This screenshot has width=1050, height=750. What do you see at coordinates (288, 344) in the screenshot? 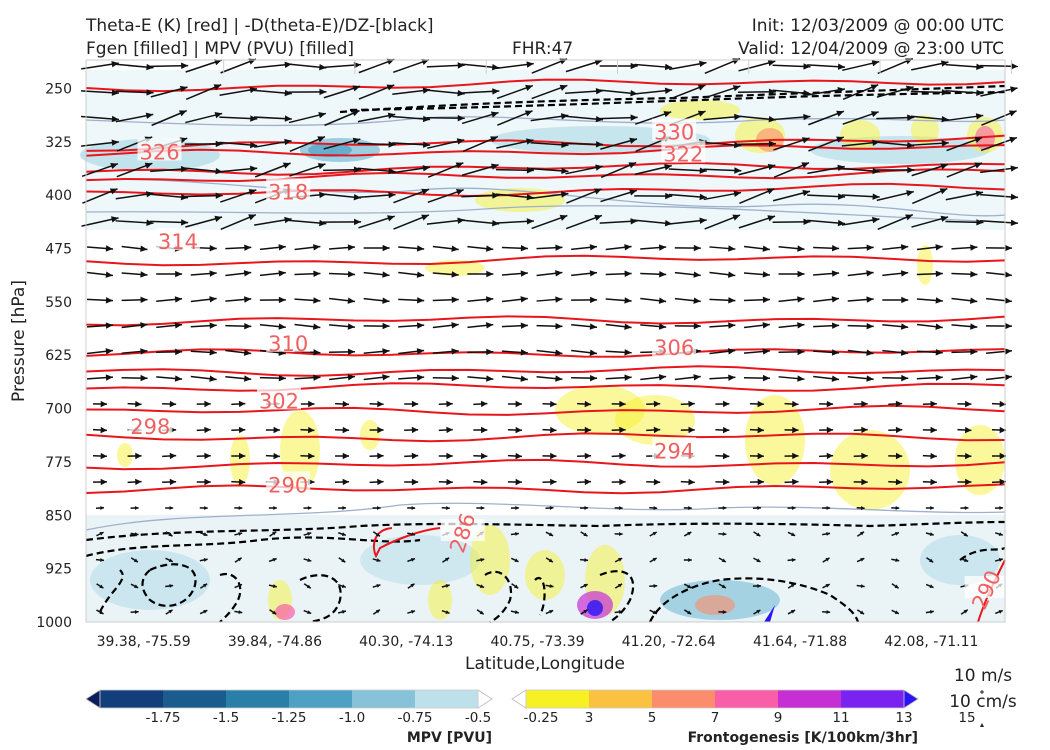
I see `theta-e-contour-label: 310` at bounding box center [288, 344].